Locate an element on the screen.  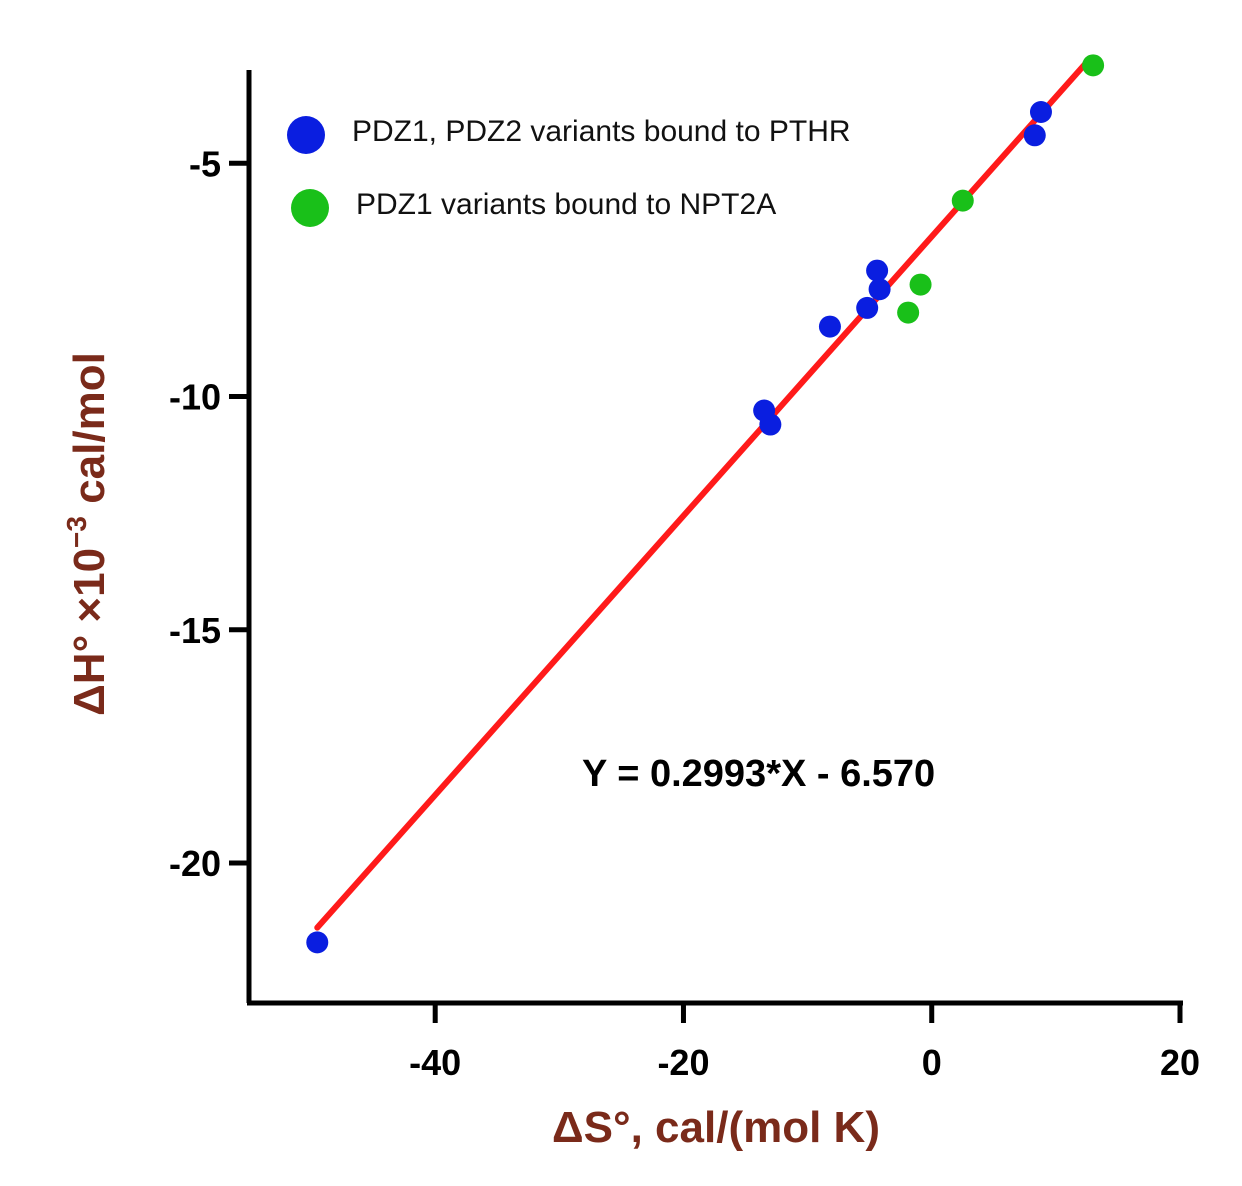
legend-marker-pthr is located at coordinates (306, 135).